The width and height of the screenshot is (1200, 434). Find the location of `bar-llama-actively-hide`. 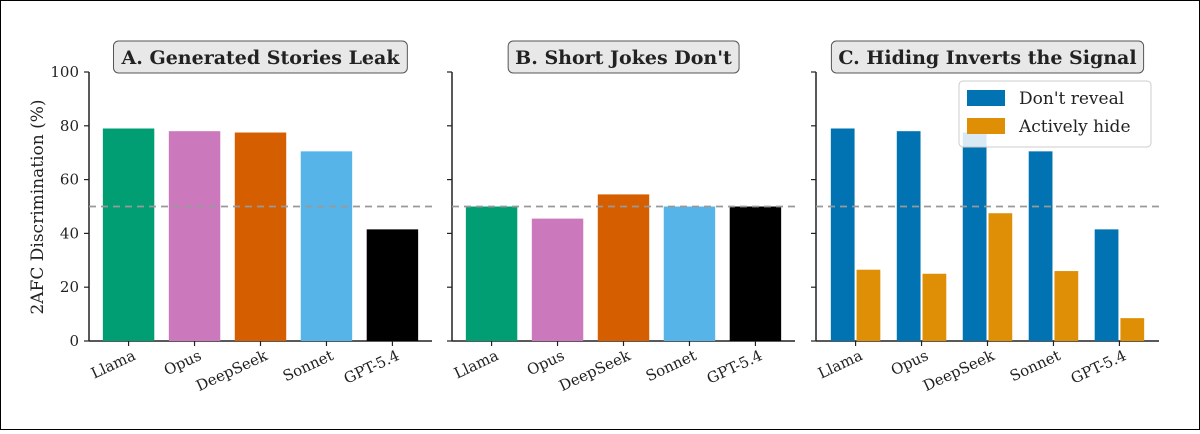

bar-llama-actively-hide is located at coordinates (868, 305).